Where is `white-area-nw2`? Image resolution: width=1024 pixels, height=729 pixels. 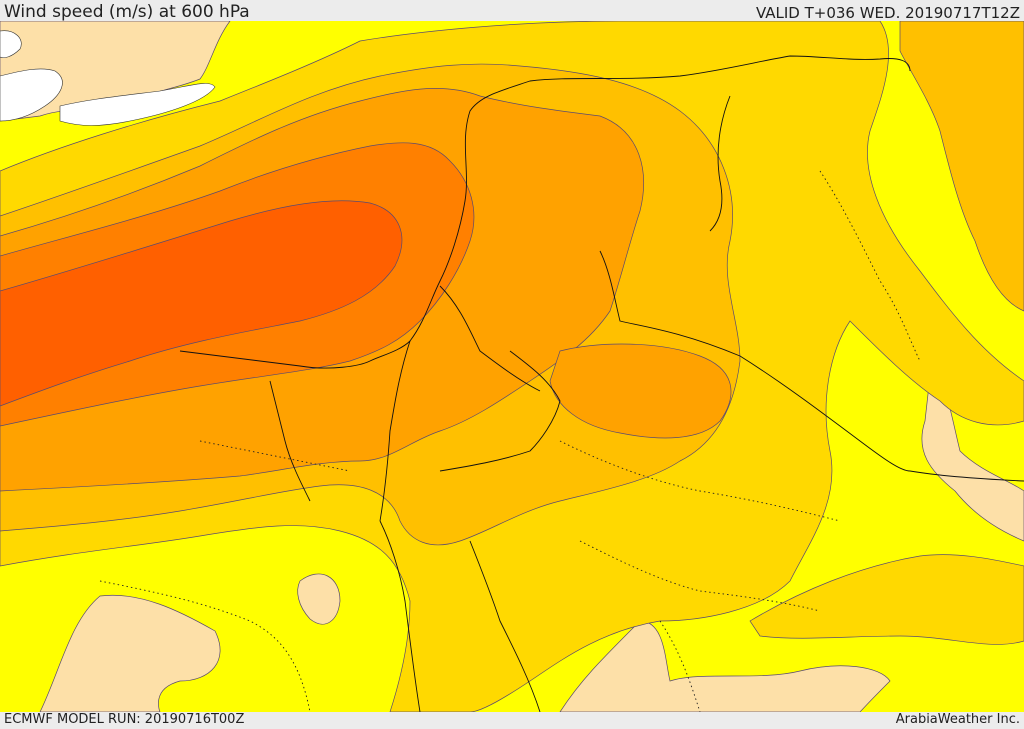 white-area-nw2 is located at coordinates (137, 104).